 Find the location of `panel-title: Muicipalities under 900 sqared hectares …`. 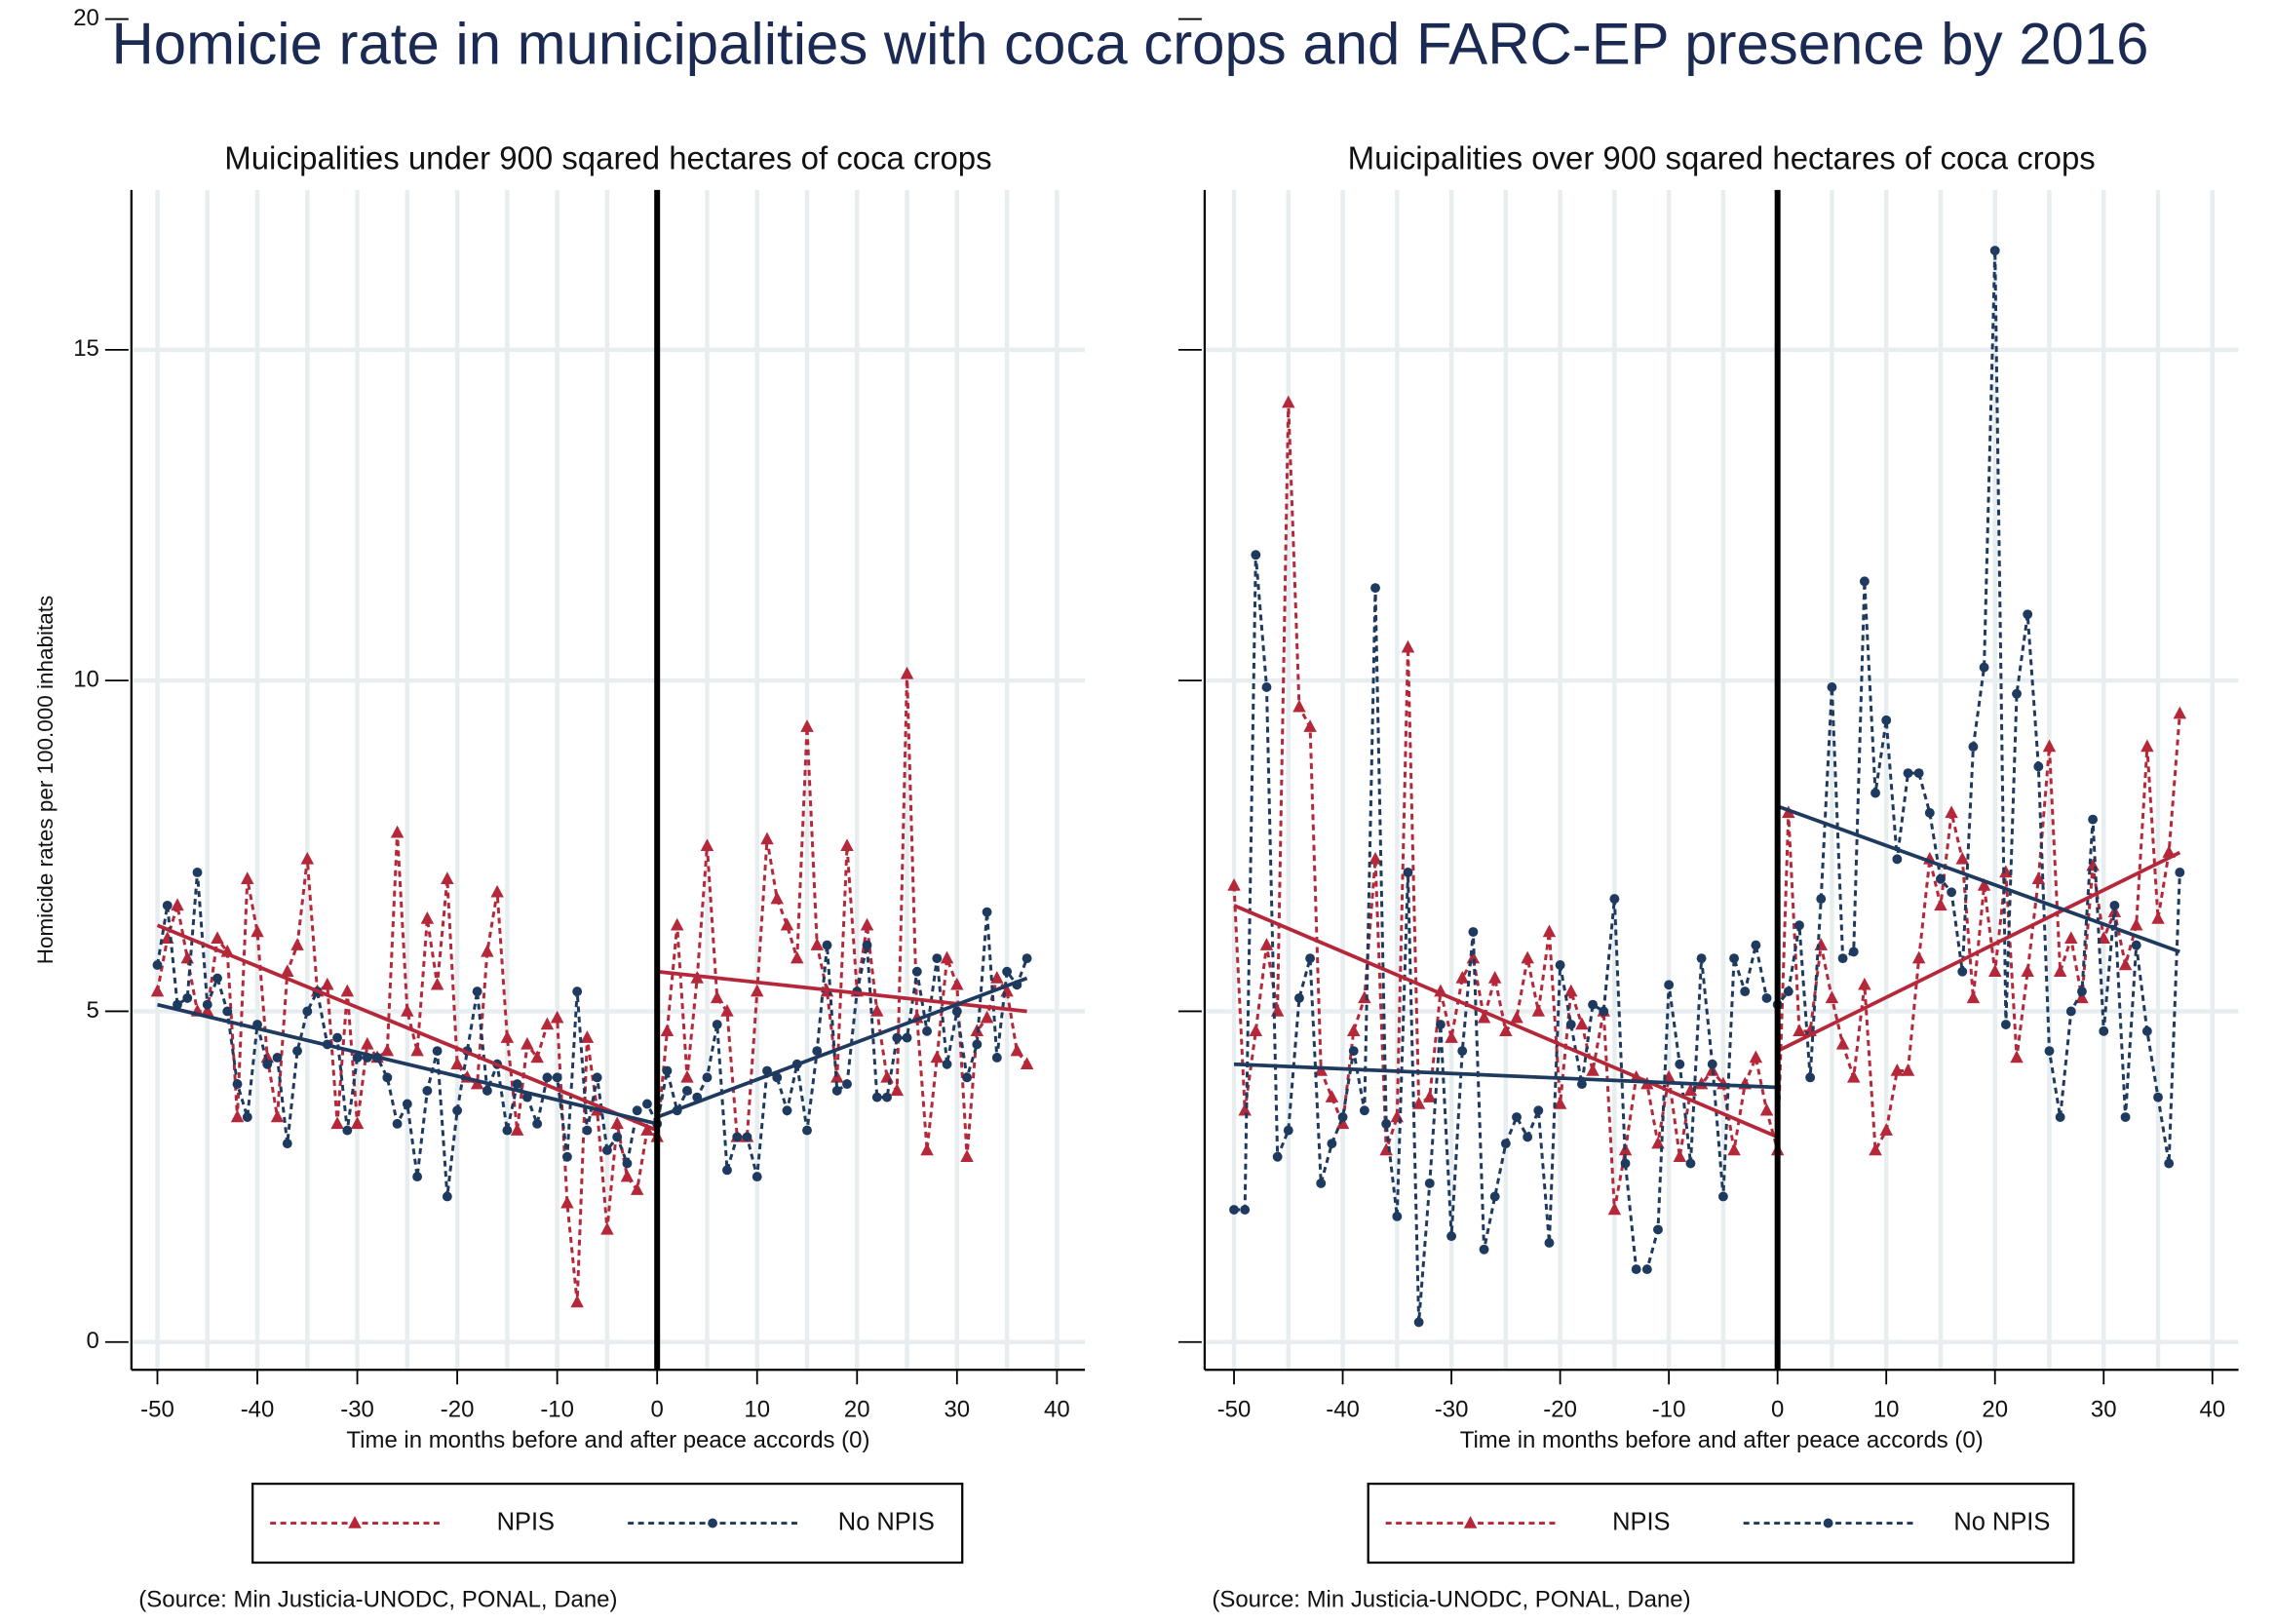

panel-title: Muicipalities under 900 sqared hectares … is located at coordinates (607, 158).